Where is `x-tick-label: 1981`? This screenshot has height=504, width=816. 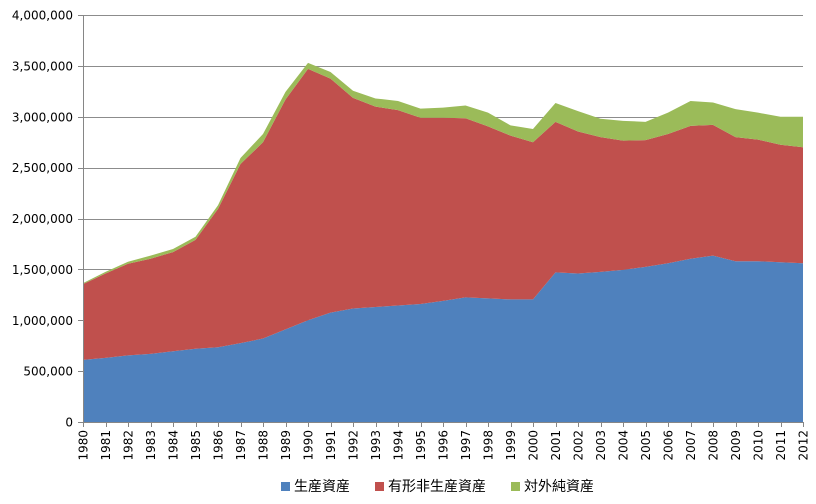
x-tick-label: 1981 is located at coordinates (106, 445).